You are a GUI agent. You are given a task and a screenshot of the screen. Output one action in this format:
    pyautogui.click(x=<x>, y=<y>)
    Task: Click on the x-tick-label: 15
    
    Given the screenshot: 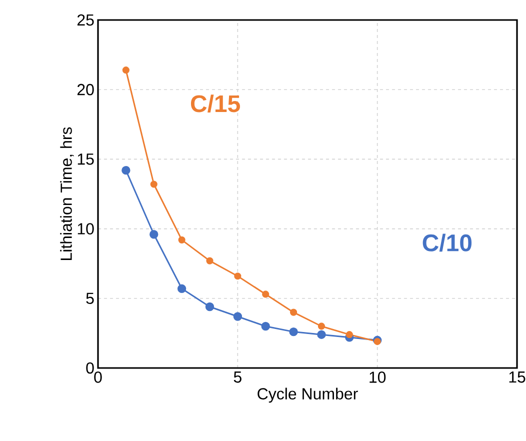 What is the action you would take?
    pyautogui.click(x=517, y=377)
    